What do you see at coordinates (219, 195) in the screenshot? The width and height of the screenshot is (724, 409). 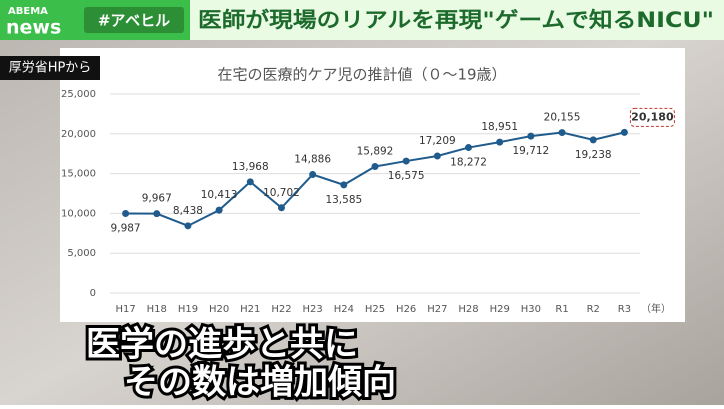 I see `value-label: 10,413` at bounding box center [219, 195].